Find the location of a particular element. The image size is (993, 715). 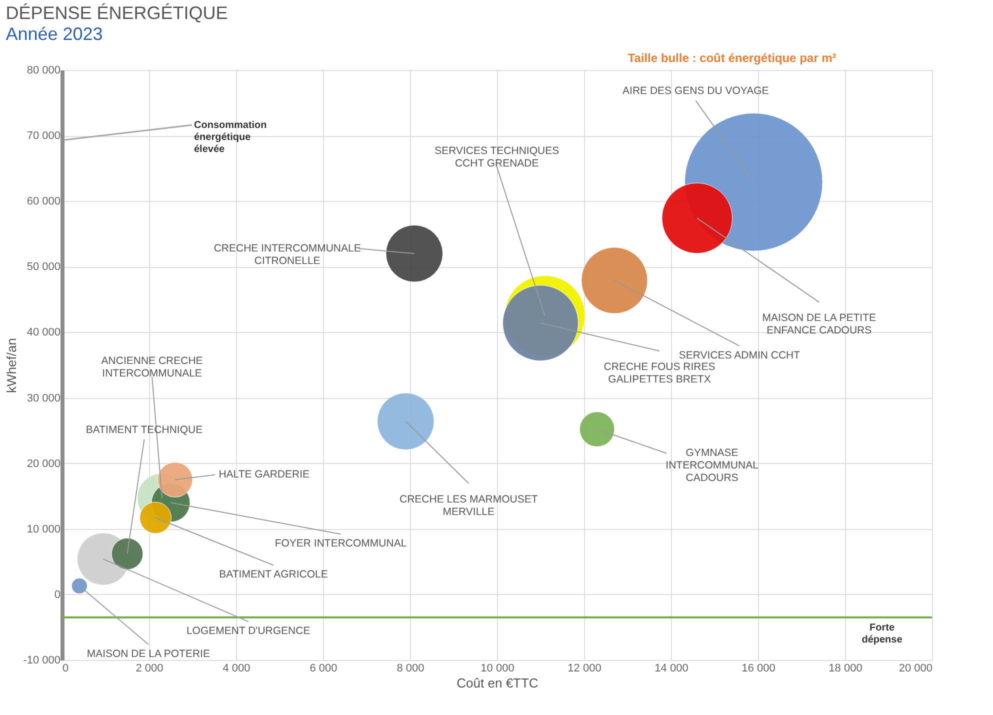

annotation: SERVICES ADMIN CCHT is located at coordinates (739, 355).